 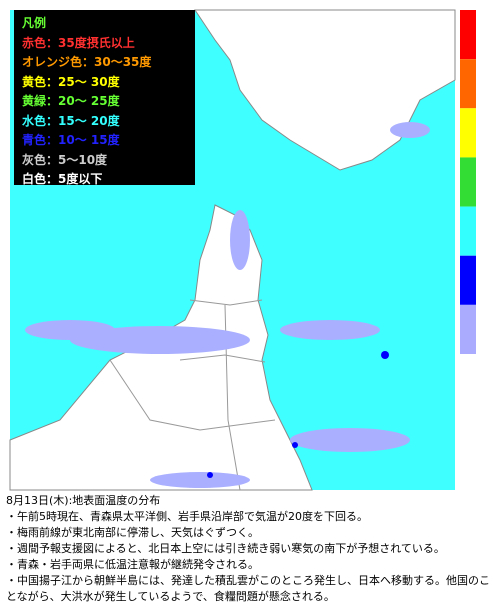 What do you see at coordinates (187, 516) in the screenshot?
I see `caption-bullet: ・午前5時現在、青森県太平洋側、岩手県沿岸部で気温が20度を下回る。` at bounding box center [187, 516].